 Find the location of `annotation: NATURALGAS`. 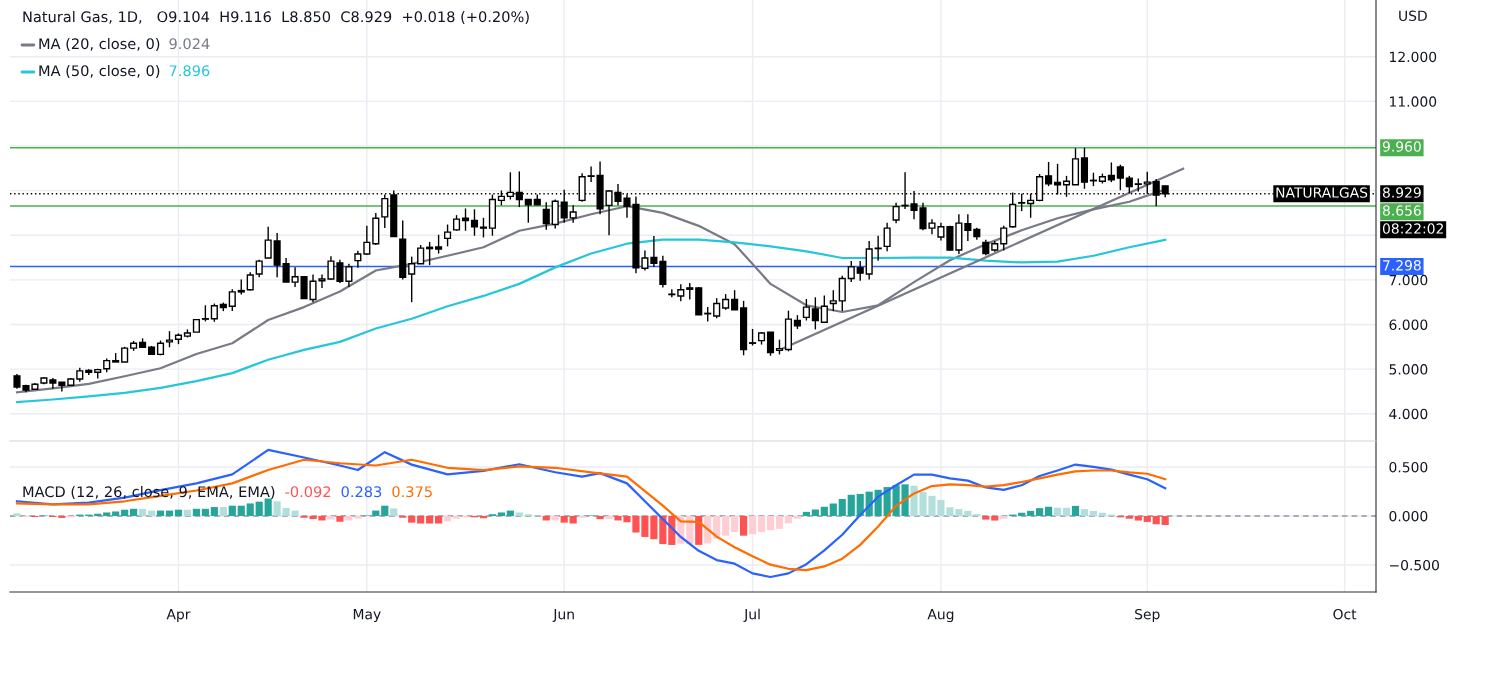

annotation: NATURALGAS is located at coordinates (1322, 192).